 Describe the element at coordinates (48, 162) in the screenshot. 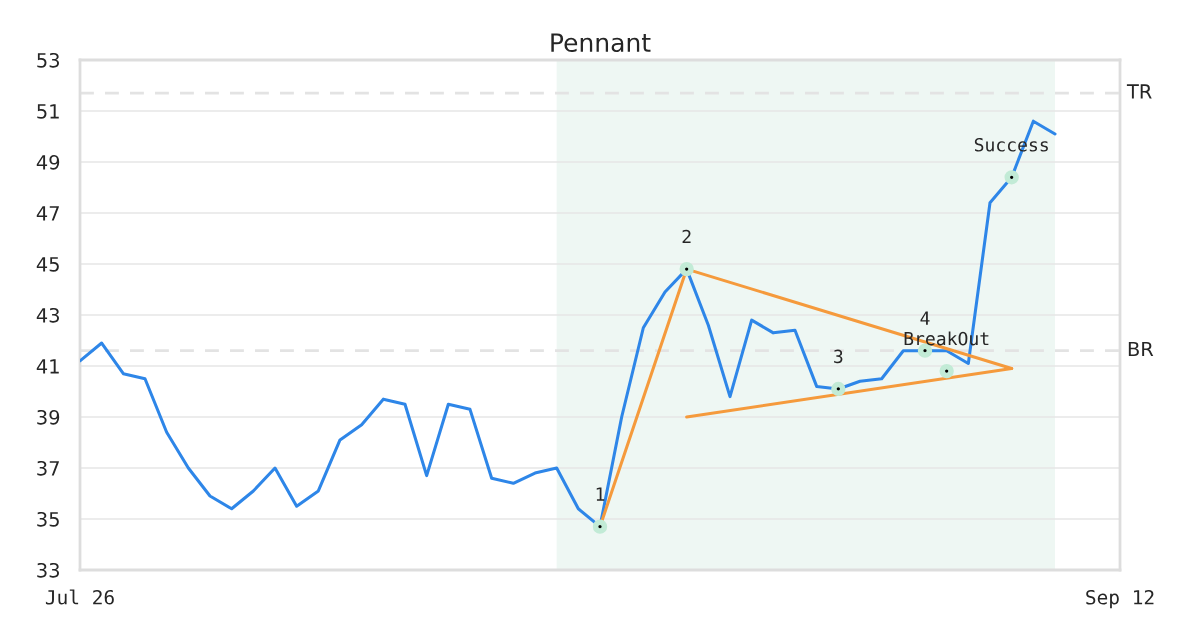

I see `y-tick-label: 49` at that location.